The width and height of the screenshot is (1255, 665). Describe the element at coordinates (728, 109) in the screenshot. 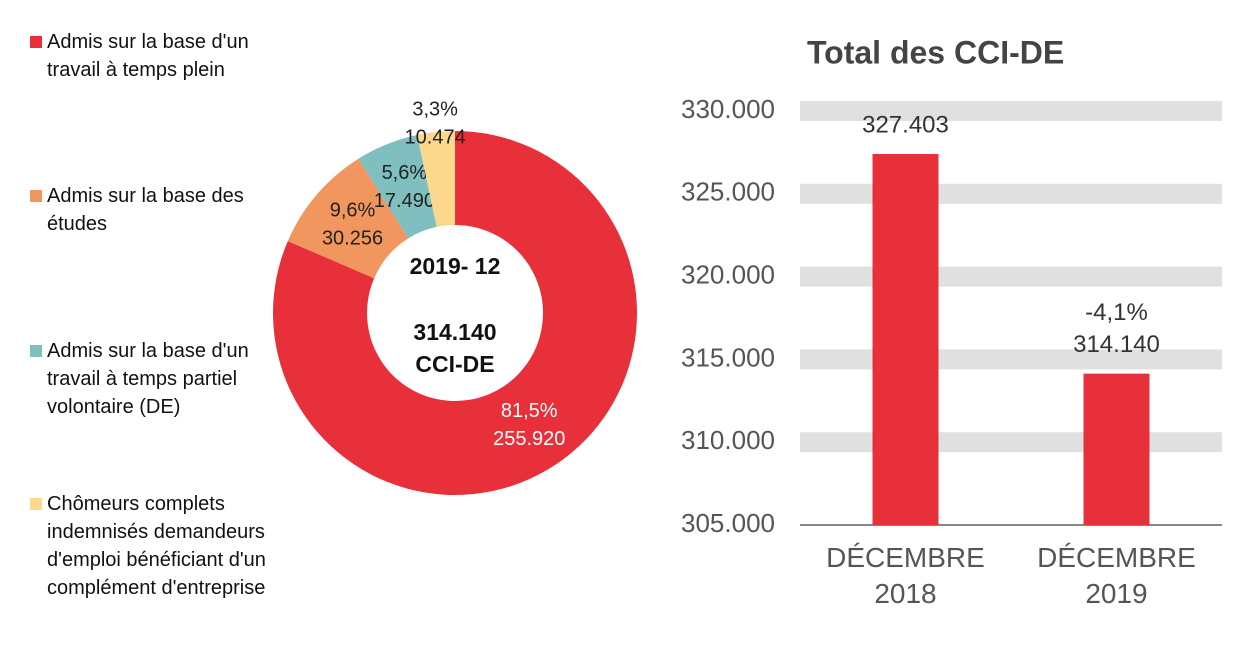

I see `y-tick-label: 330.000` at that location.